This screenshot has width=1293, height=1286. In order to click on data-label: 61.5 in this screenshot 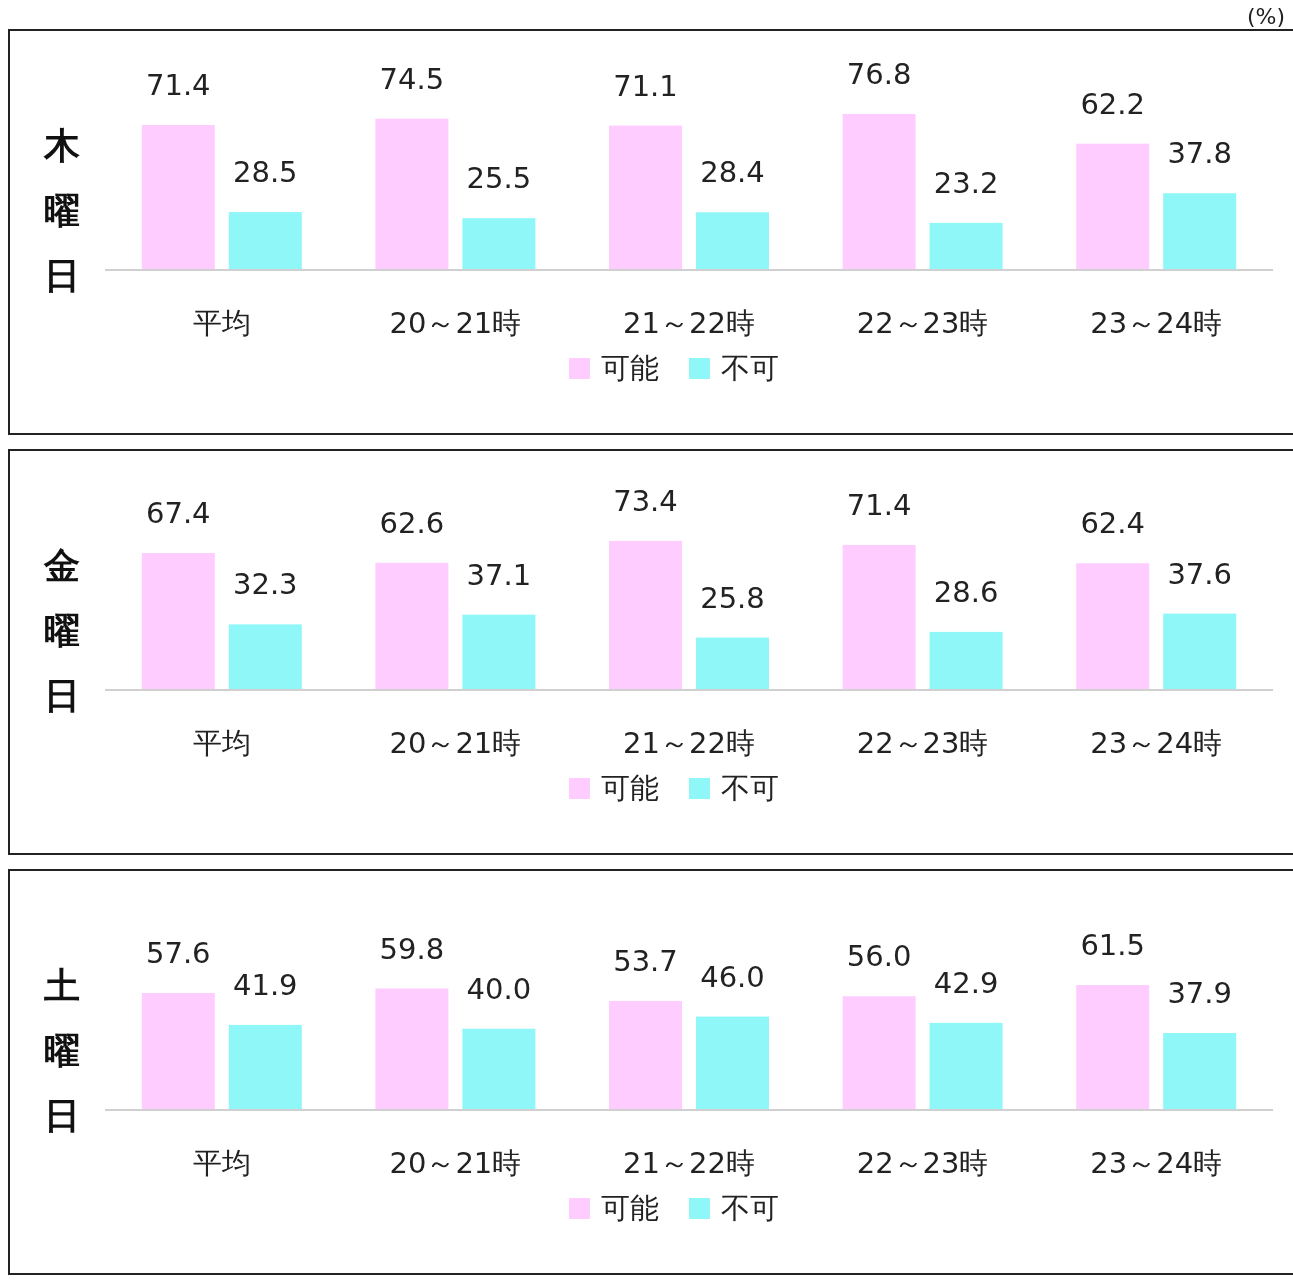, I will do `click(1112, 945)`.